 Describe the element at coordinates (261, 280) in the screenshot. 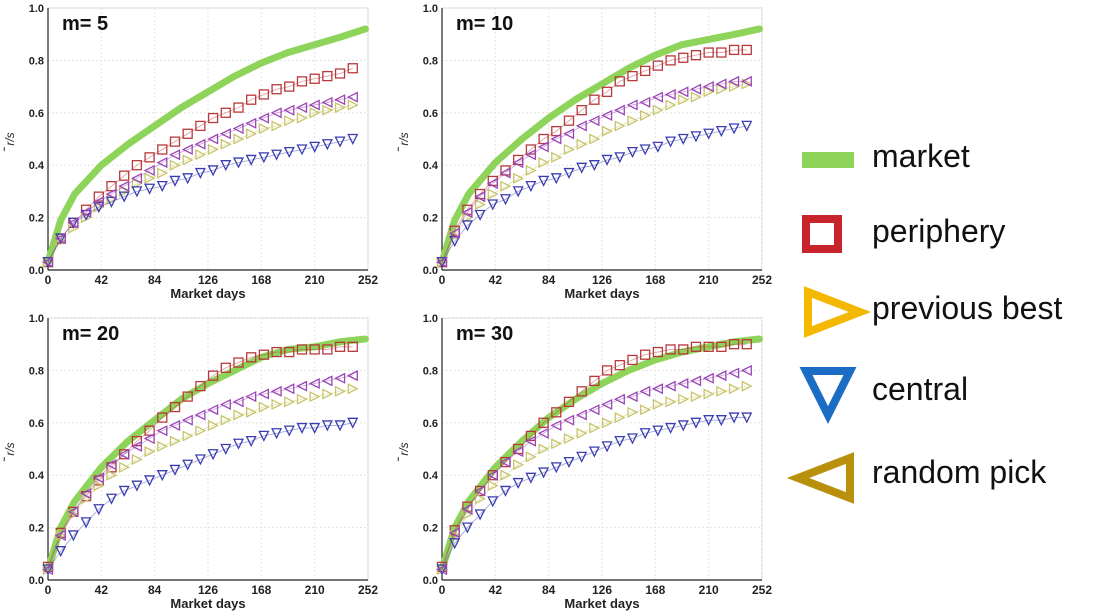

I see `x-tick-label: 168` at that location.